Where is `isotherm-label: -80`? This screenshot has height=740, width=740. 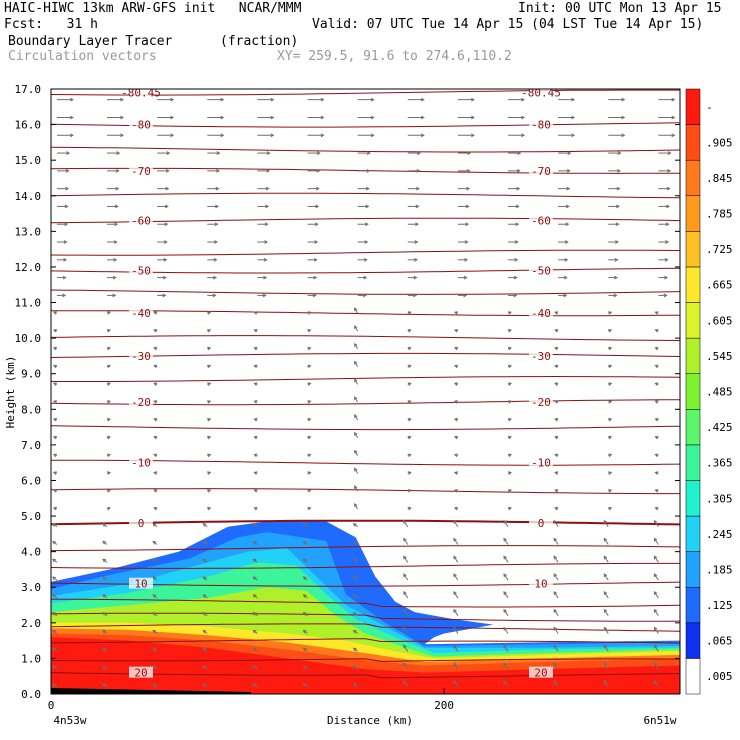
isotherm-label: -80 is located at coordinates (141, 125).